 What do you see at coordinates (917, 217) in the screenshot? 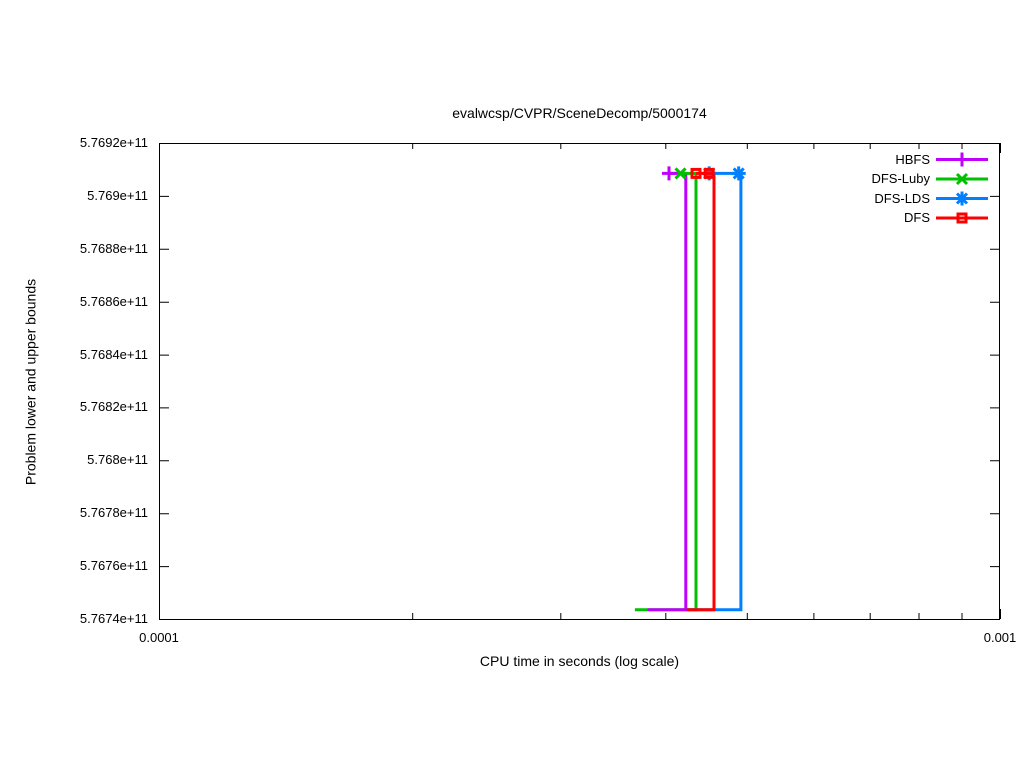
I see `legend-label-dfs: DFS` at bounding box center [917, 217].